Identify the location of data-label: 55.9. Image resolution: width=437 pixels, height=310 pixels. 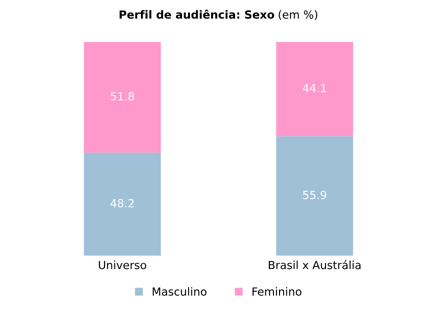
(314, 195).